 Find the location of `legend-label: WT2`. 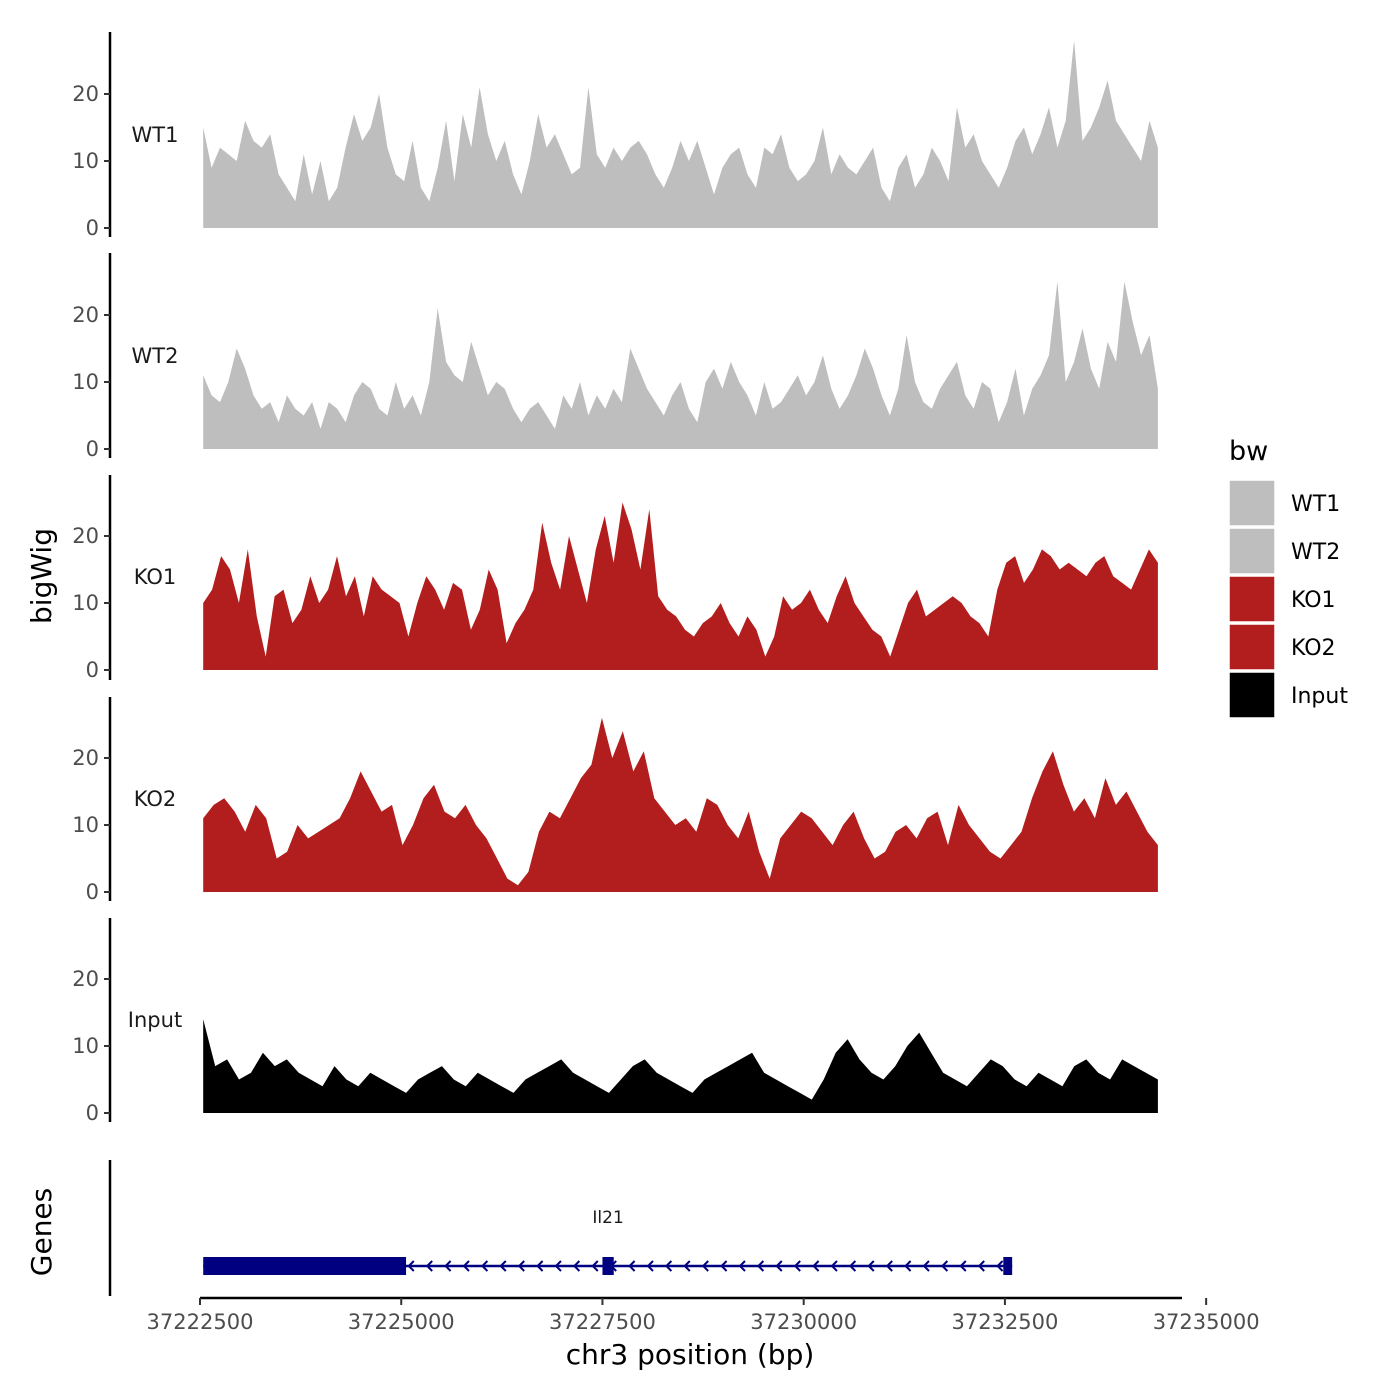

legend-label: WT2 is located at coordinates (1315, 552).